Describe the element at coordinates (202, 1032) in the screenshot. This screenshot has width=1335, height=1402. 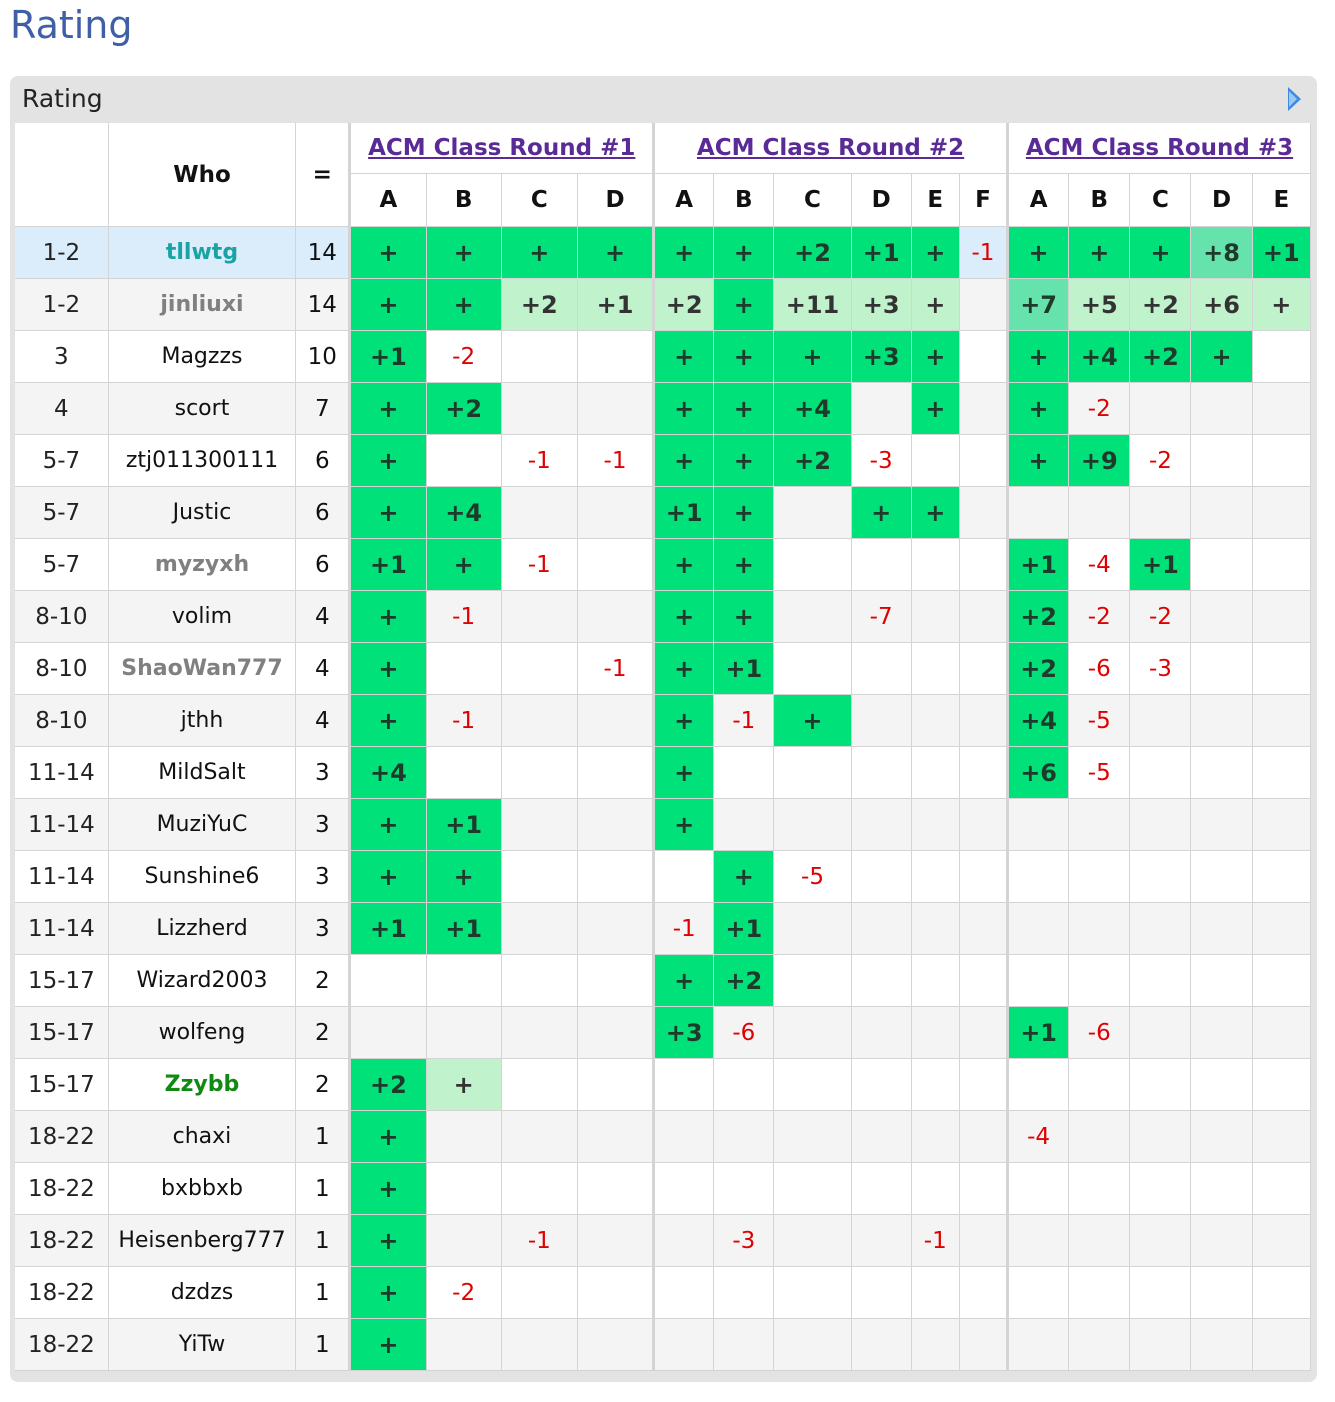
I see `contestant-name: wolfeng` at that location.